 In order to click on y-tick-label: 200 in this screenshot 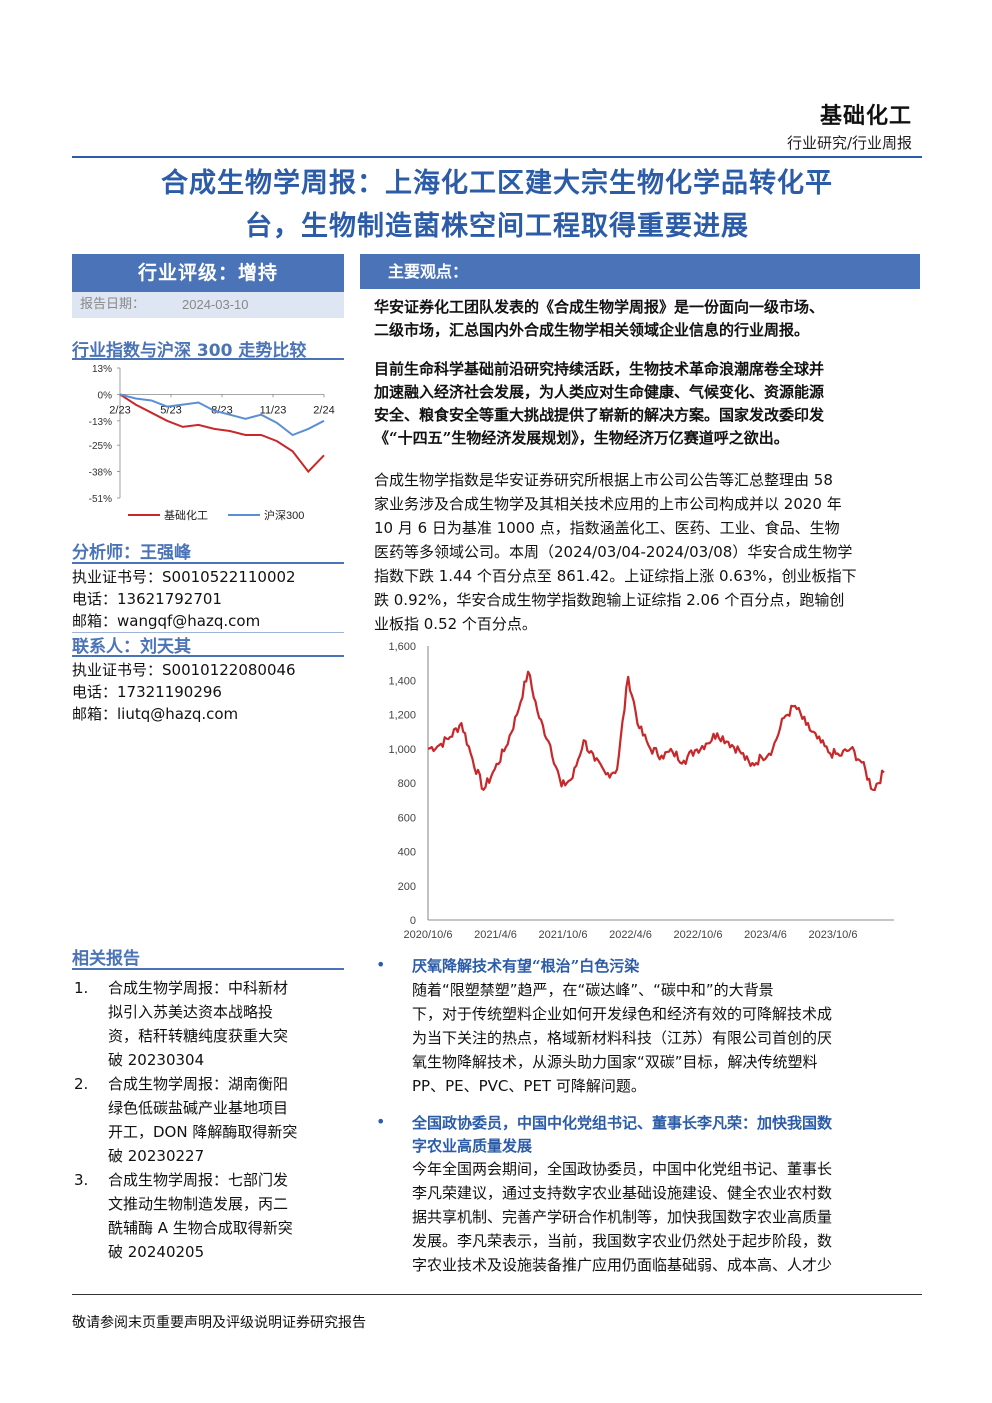, I will do `click(407, 887)`.